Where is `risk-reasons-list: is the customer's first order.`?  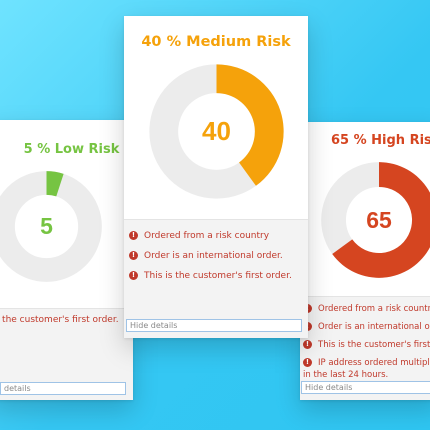 risk-reasons-list: is the customer's first order. is located at coordinates (59, 323).